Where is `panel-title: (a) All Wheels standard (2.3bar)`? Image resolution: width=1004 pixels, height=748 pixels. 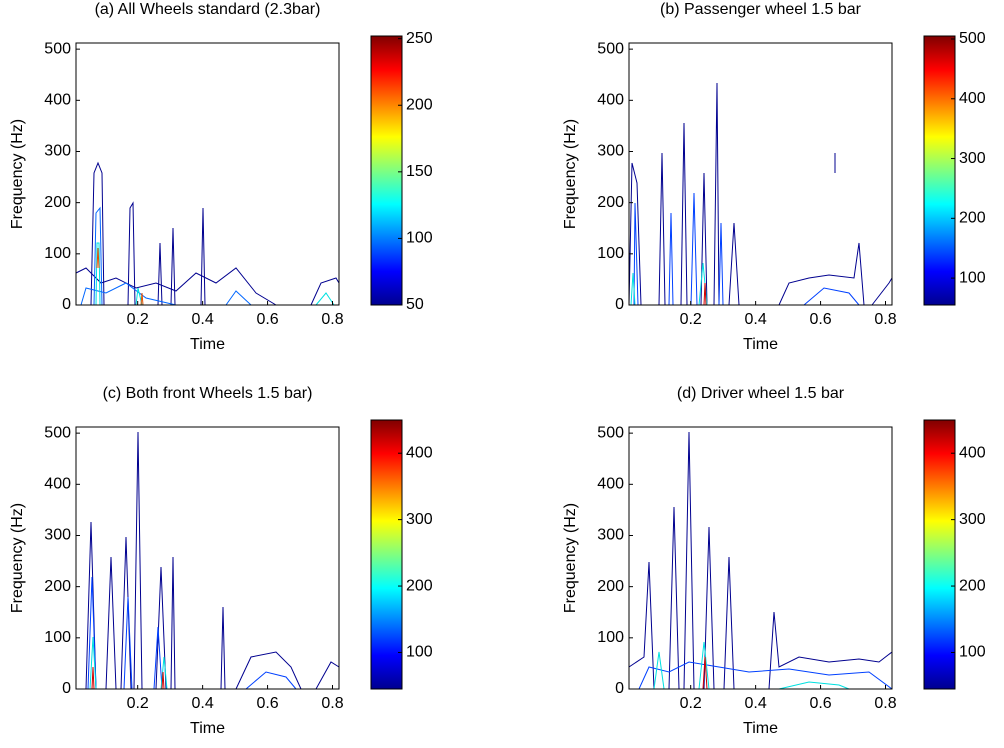
panel-title: (a) All Wheels standard (2.3bar) is located at coordinates (208, 9).